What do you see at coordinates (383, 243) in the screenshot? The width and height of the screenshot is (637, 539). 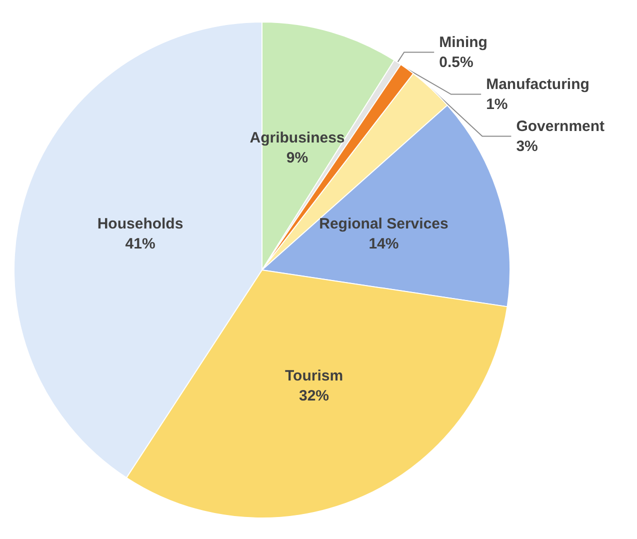 I see `data-label: 14%` at bounding box center [383, 243].